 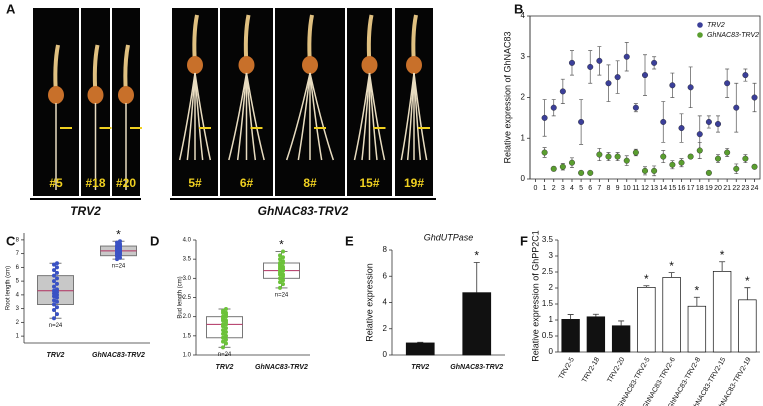 I want to click on photo-label: 15#, so click(x=369, y=183).